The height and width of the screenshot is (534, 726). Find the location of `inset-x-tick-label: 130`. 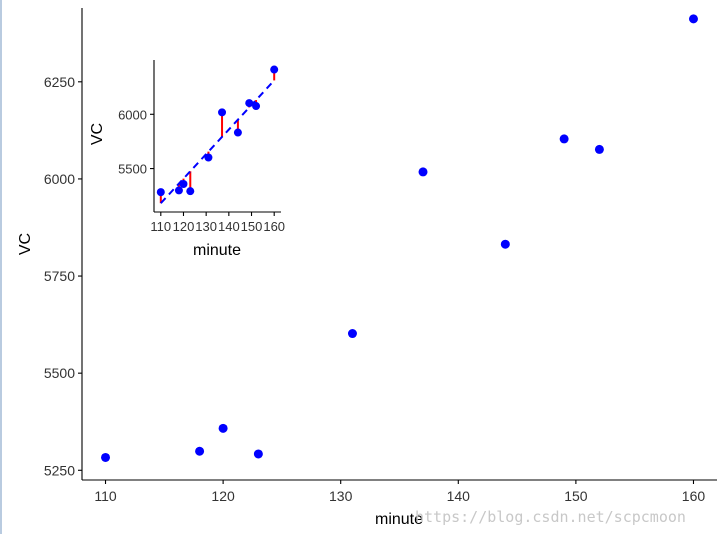

inset-x-tick-label: 130 is located at coordinates (206, 226).